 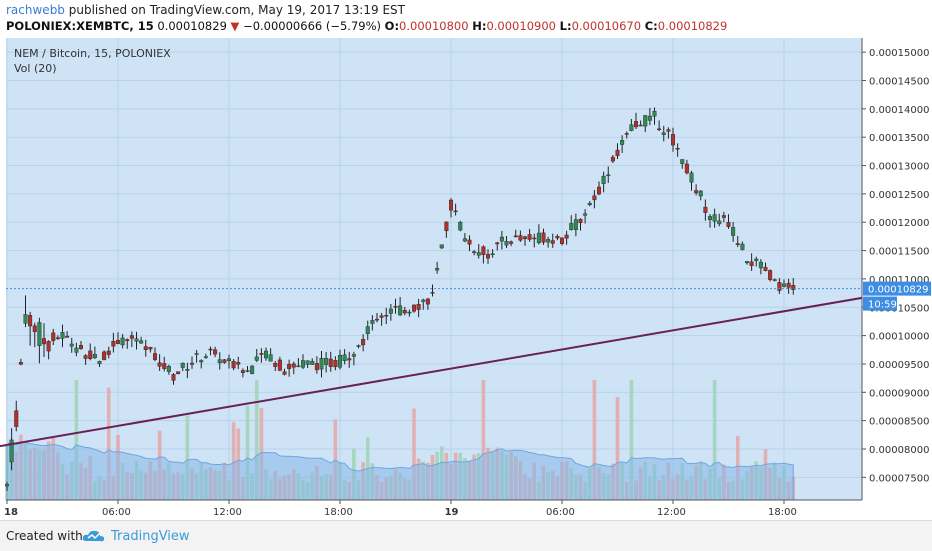 I want to click on y-tick-label: 0.00009500, so click(x=899, y=365).